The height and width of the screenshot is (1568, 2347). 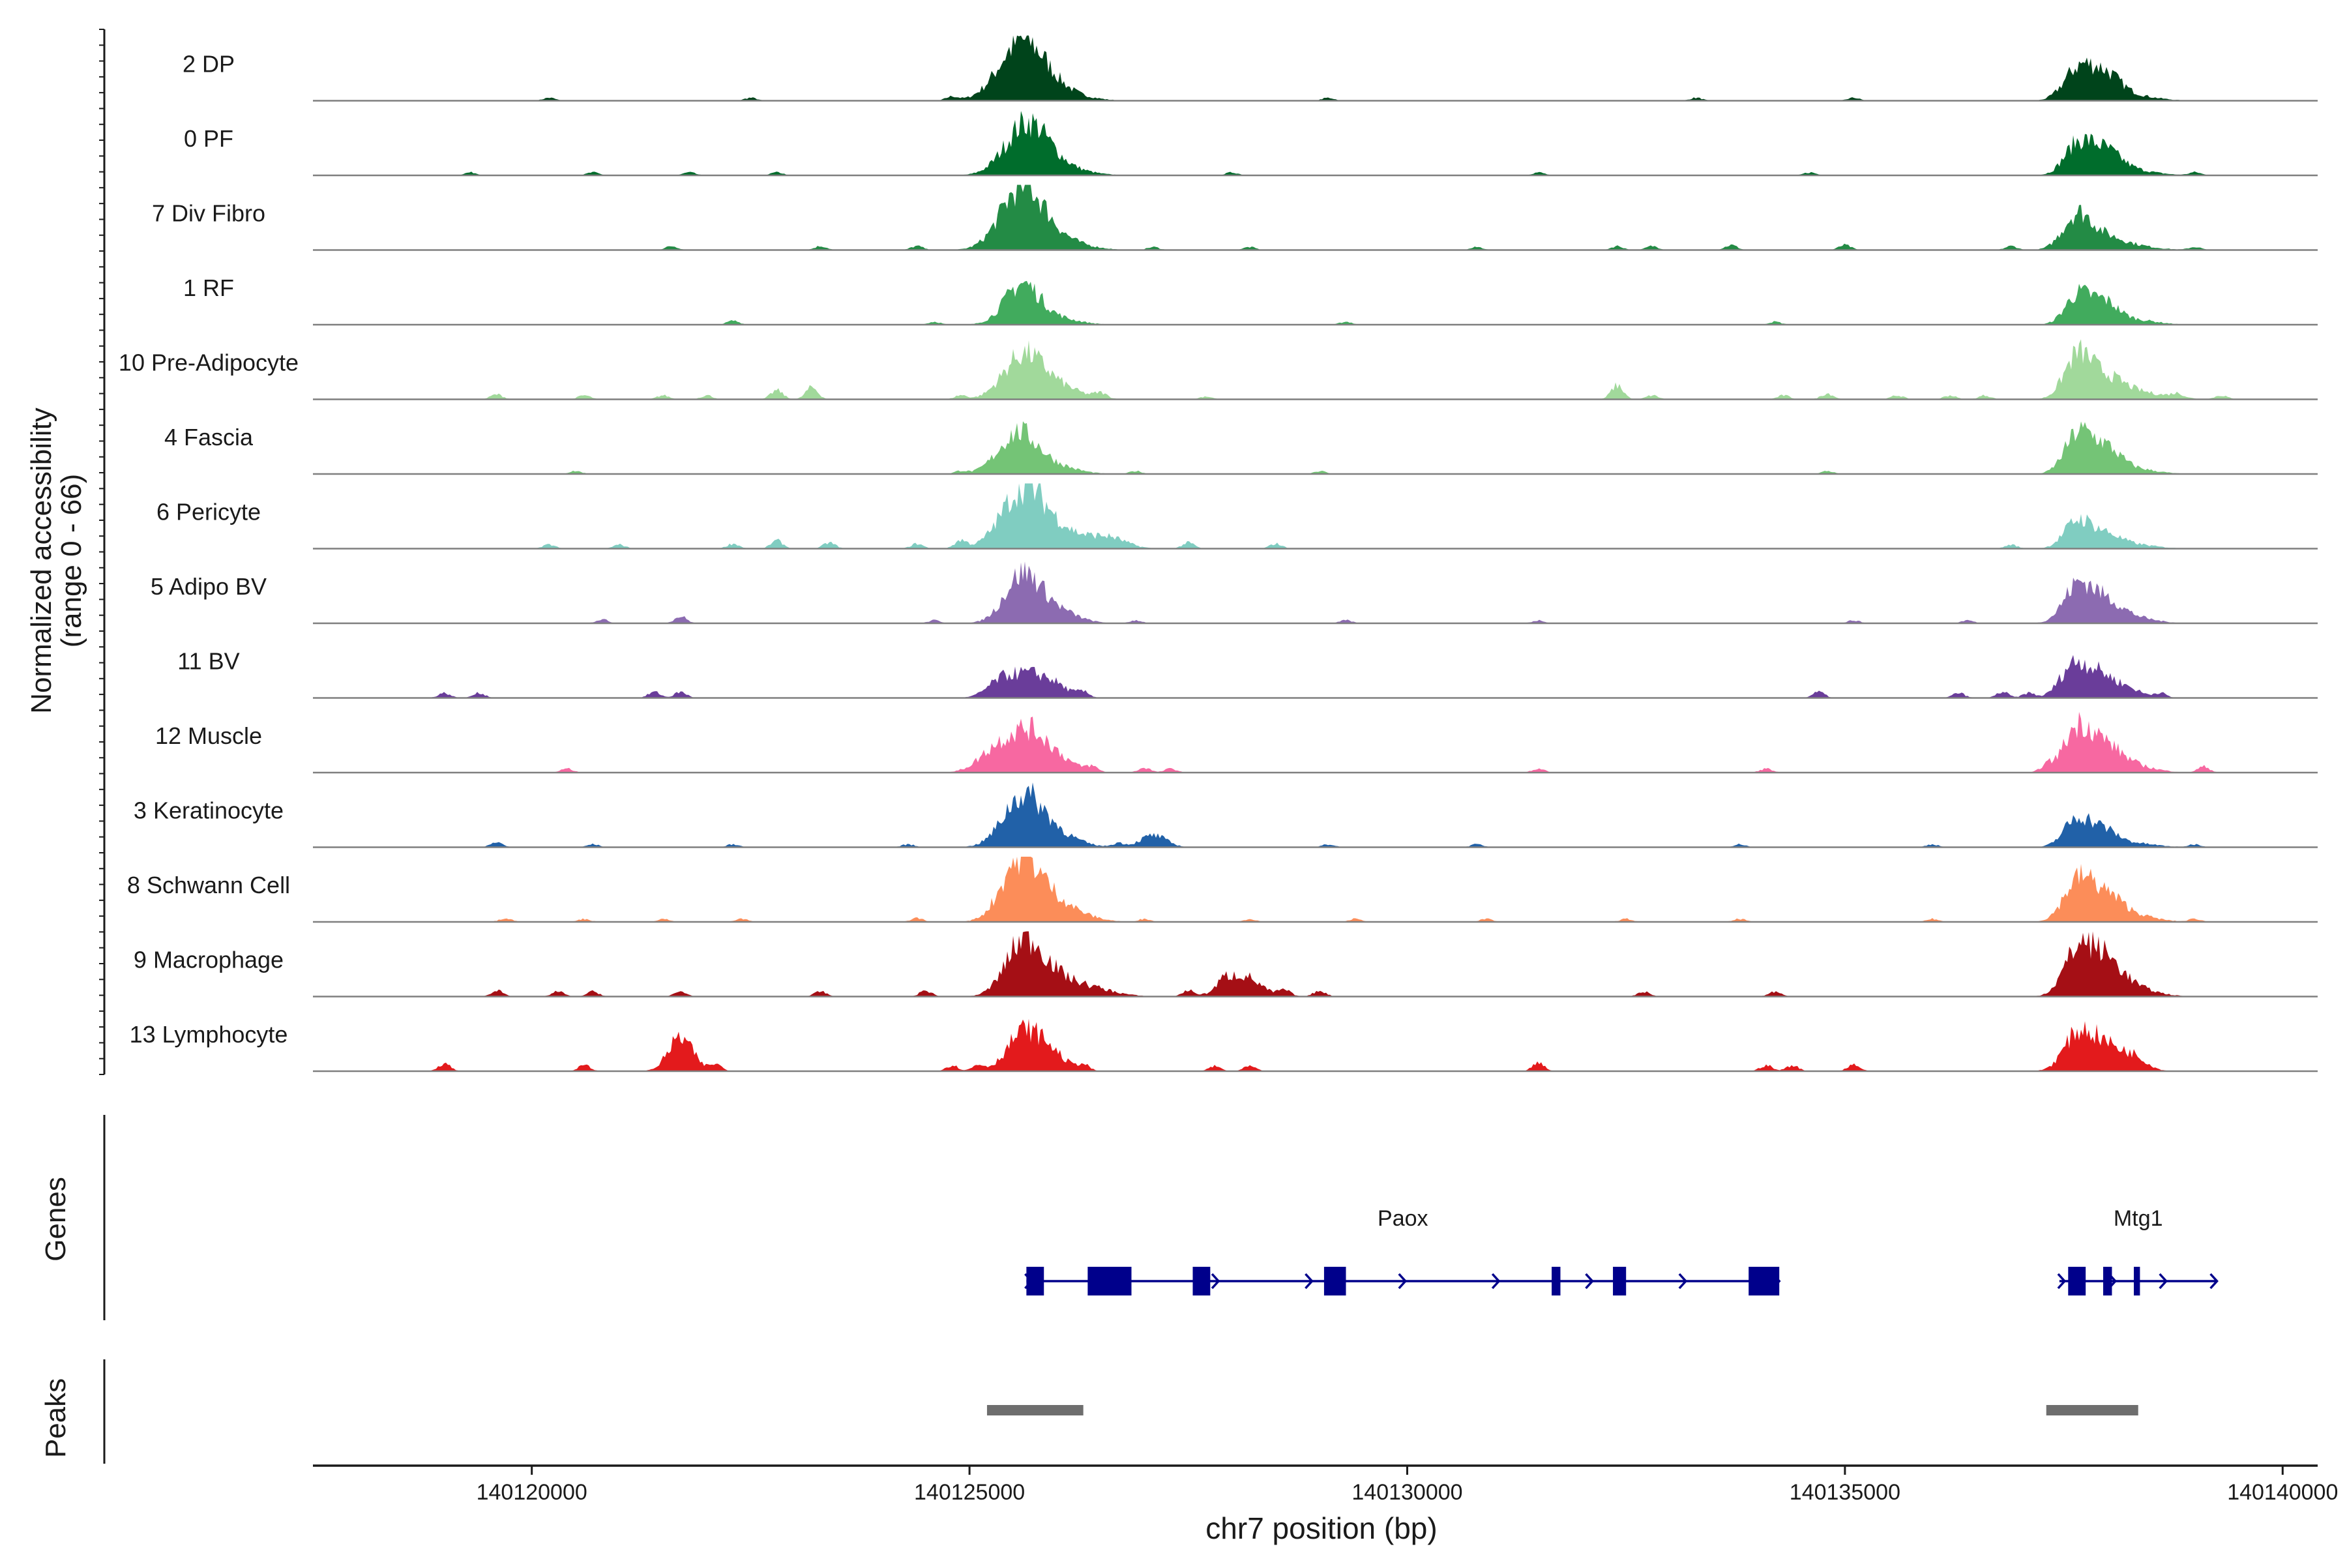 I want to click on track-label: 13 Lymphocyte, so click(x=209, y=1035).